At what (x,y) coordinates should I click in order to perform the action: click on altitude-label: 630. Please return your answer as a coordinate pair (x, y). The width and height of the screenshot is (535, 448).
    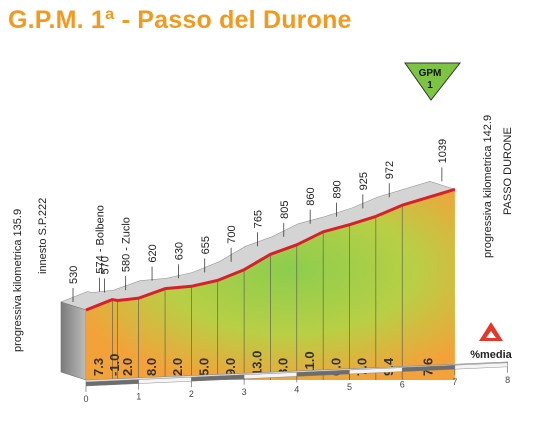
    Looking at the image, I should click on (179, 251).